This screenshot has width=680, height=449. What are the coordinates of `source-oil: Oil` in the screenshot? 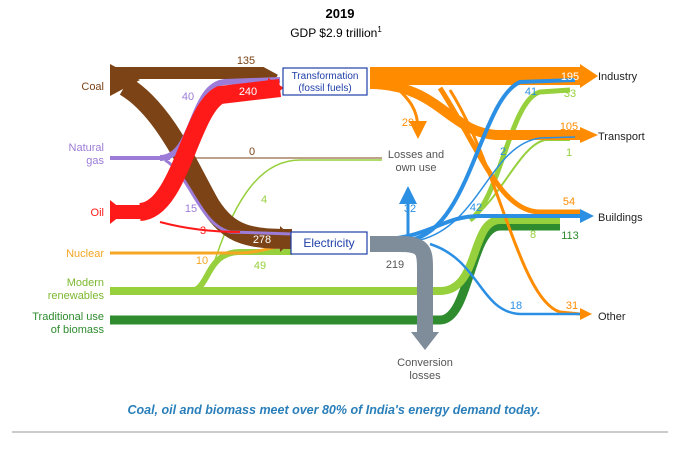 It's located at (97, 213).